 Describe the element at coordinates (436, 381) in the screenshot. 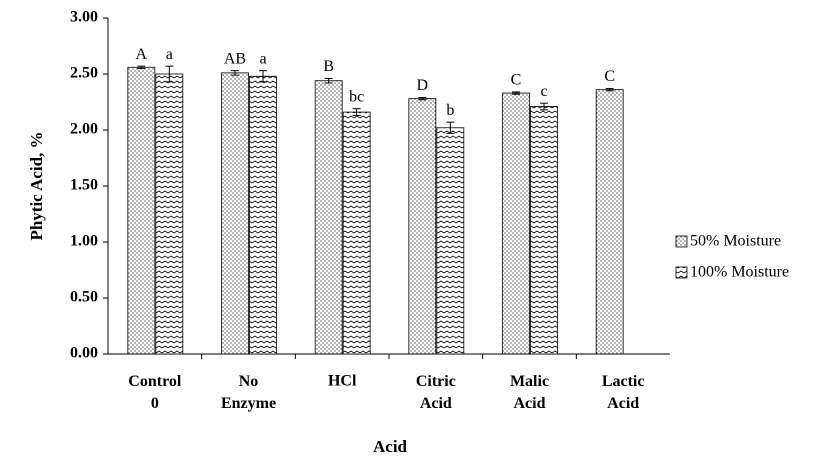

I see `x-tick-line: Citric` at that location.